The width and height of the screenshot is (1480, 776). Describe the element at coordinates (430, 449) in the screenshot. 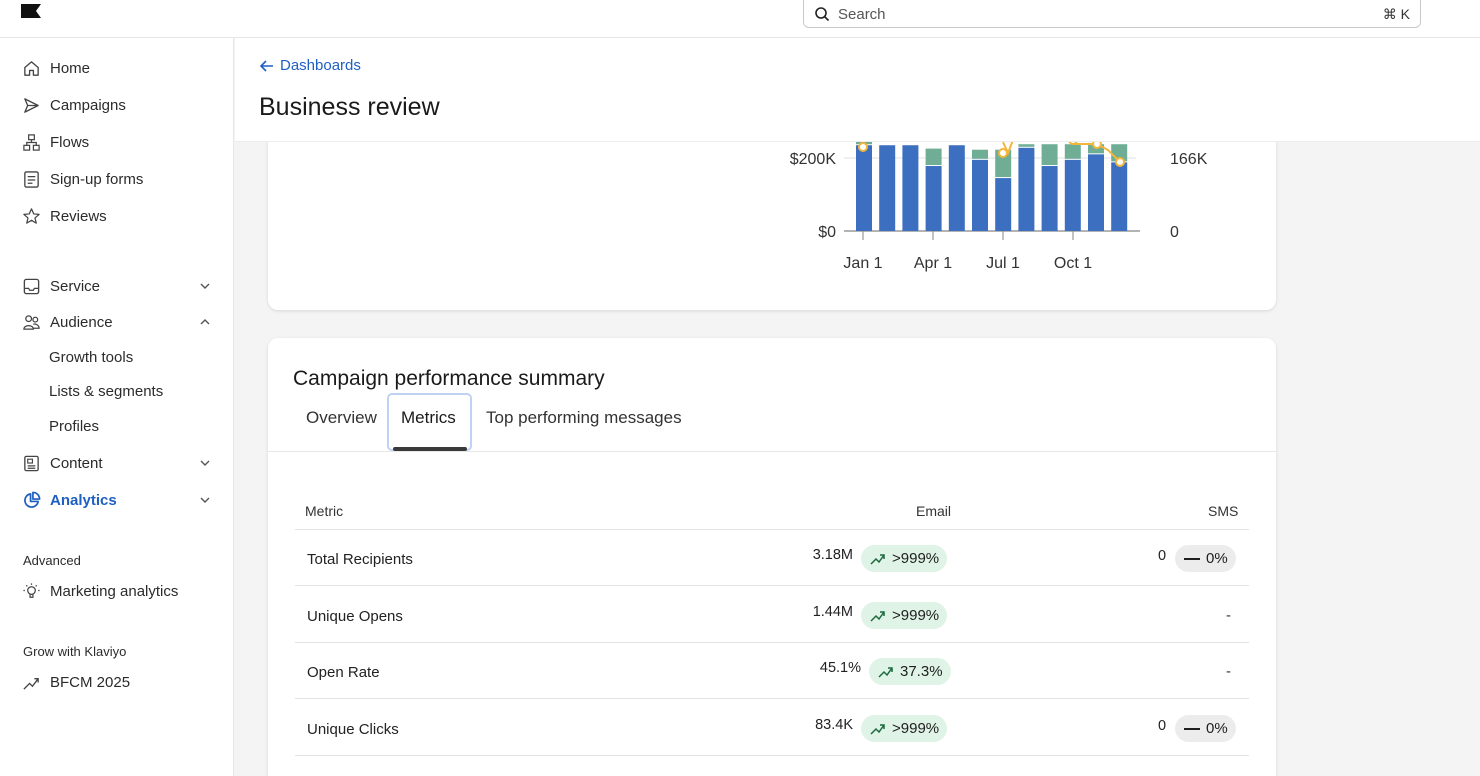

I see `active-tab-indicator` at that location.